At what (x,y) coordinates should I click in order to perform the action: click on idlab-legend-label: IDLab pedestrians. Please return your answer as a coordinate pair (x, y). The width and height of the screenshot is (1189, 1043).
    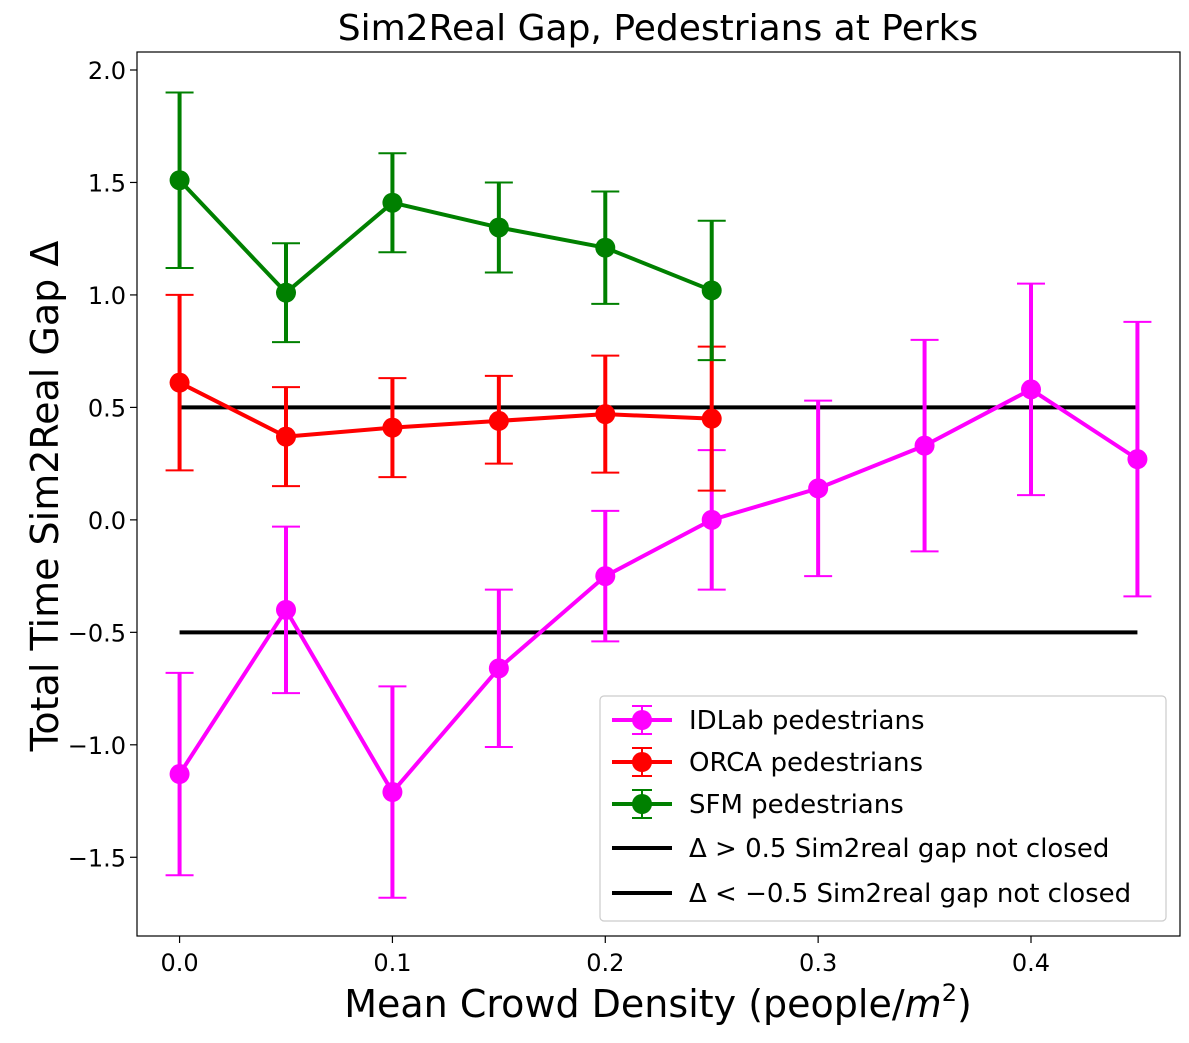
    Looking at the image, I should click on (807, 721).